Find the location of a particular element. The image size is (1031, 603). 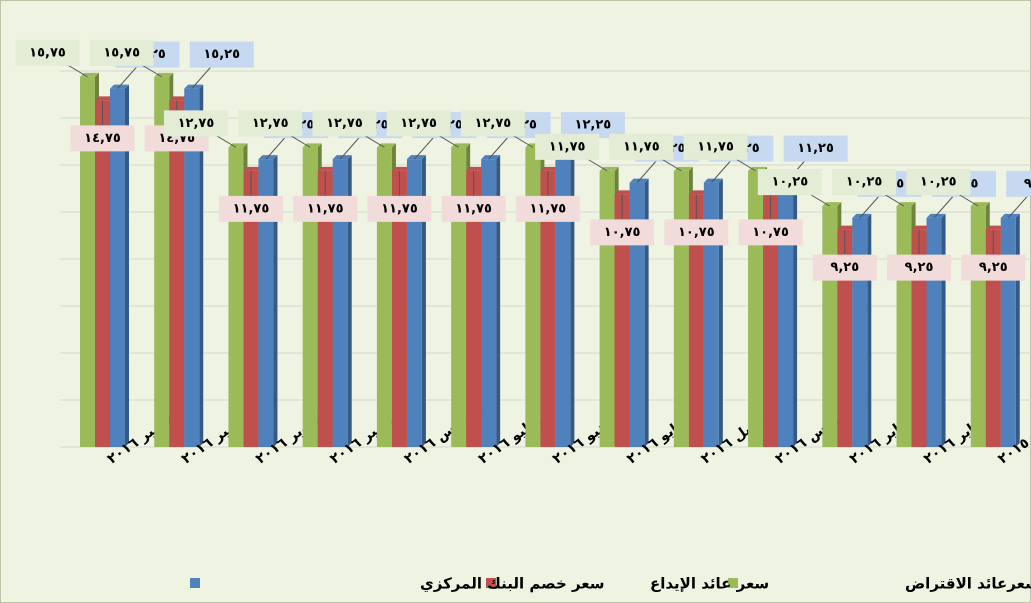

value-label: ١٥,٢٥ is located at coordinates (221, 54).